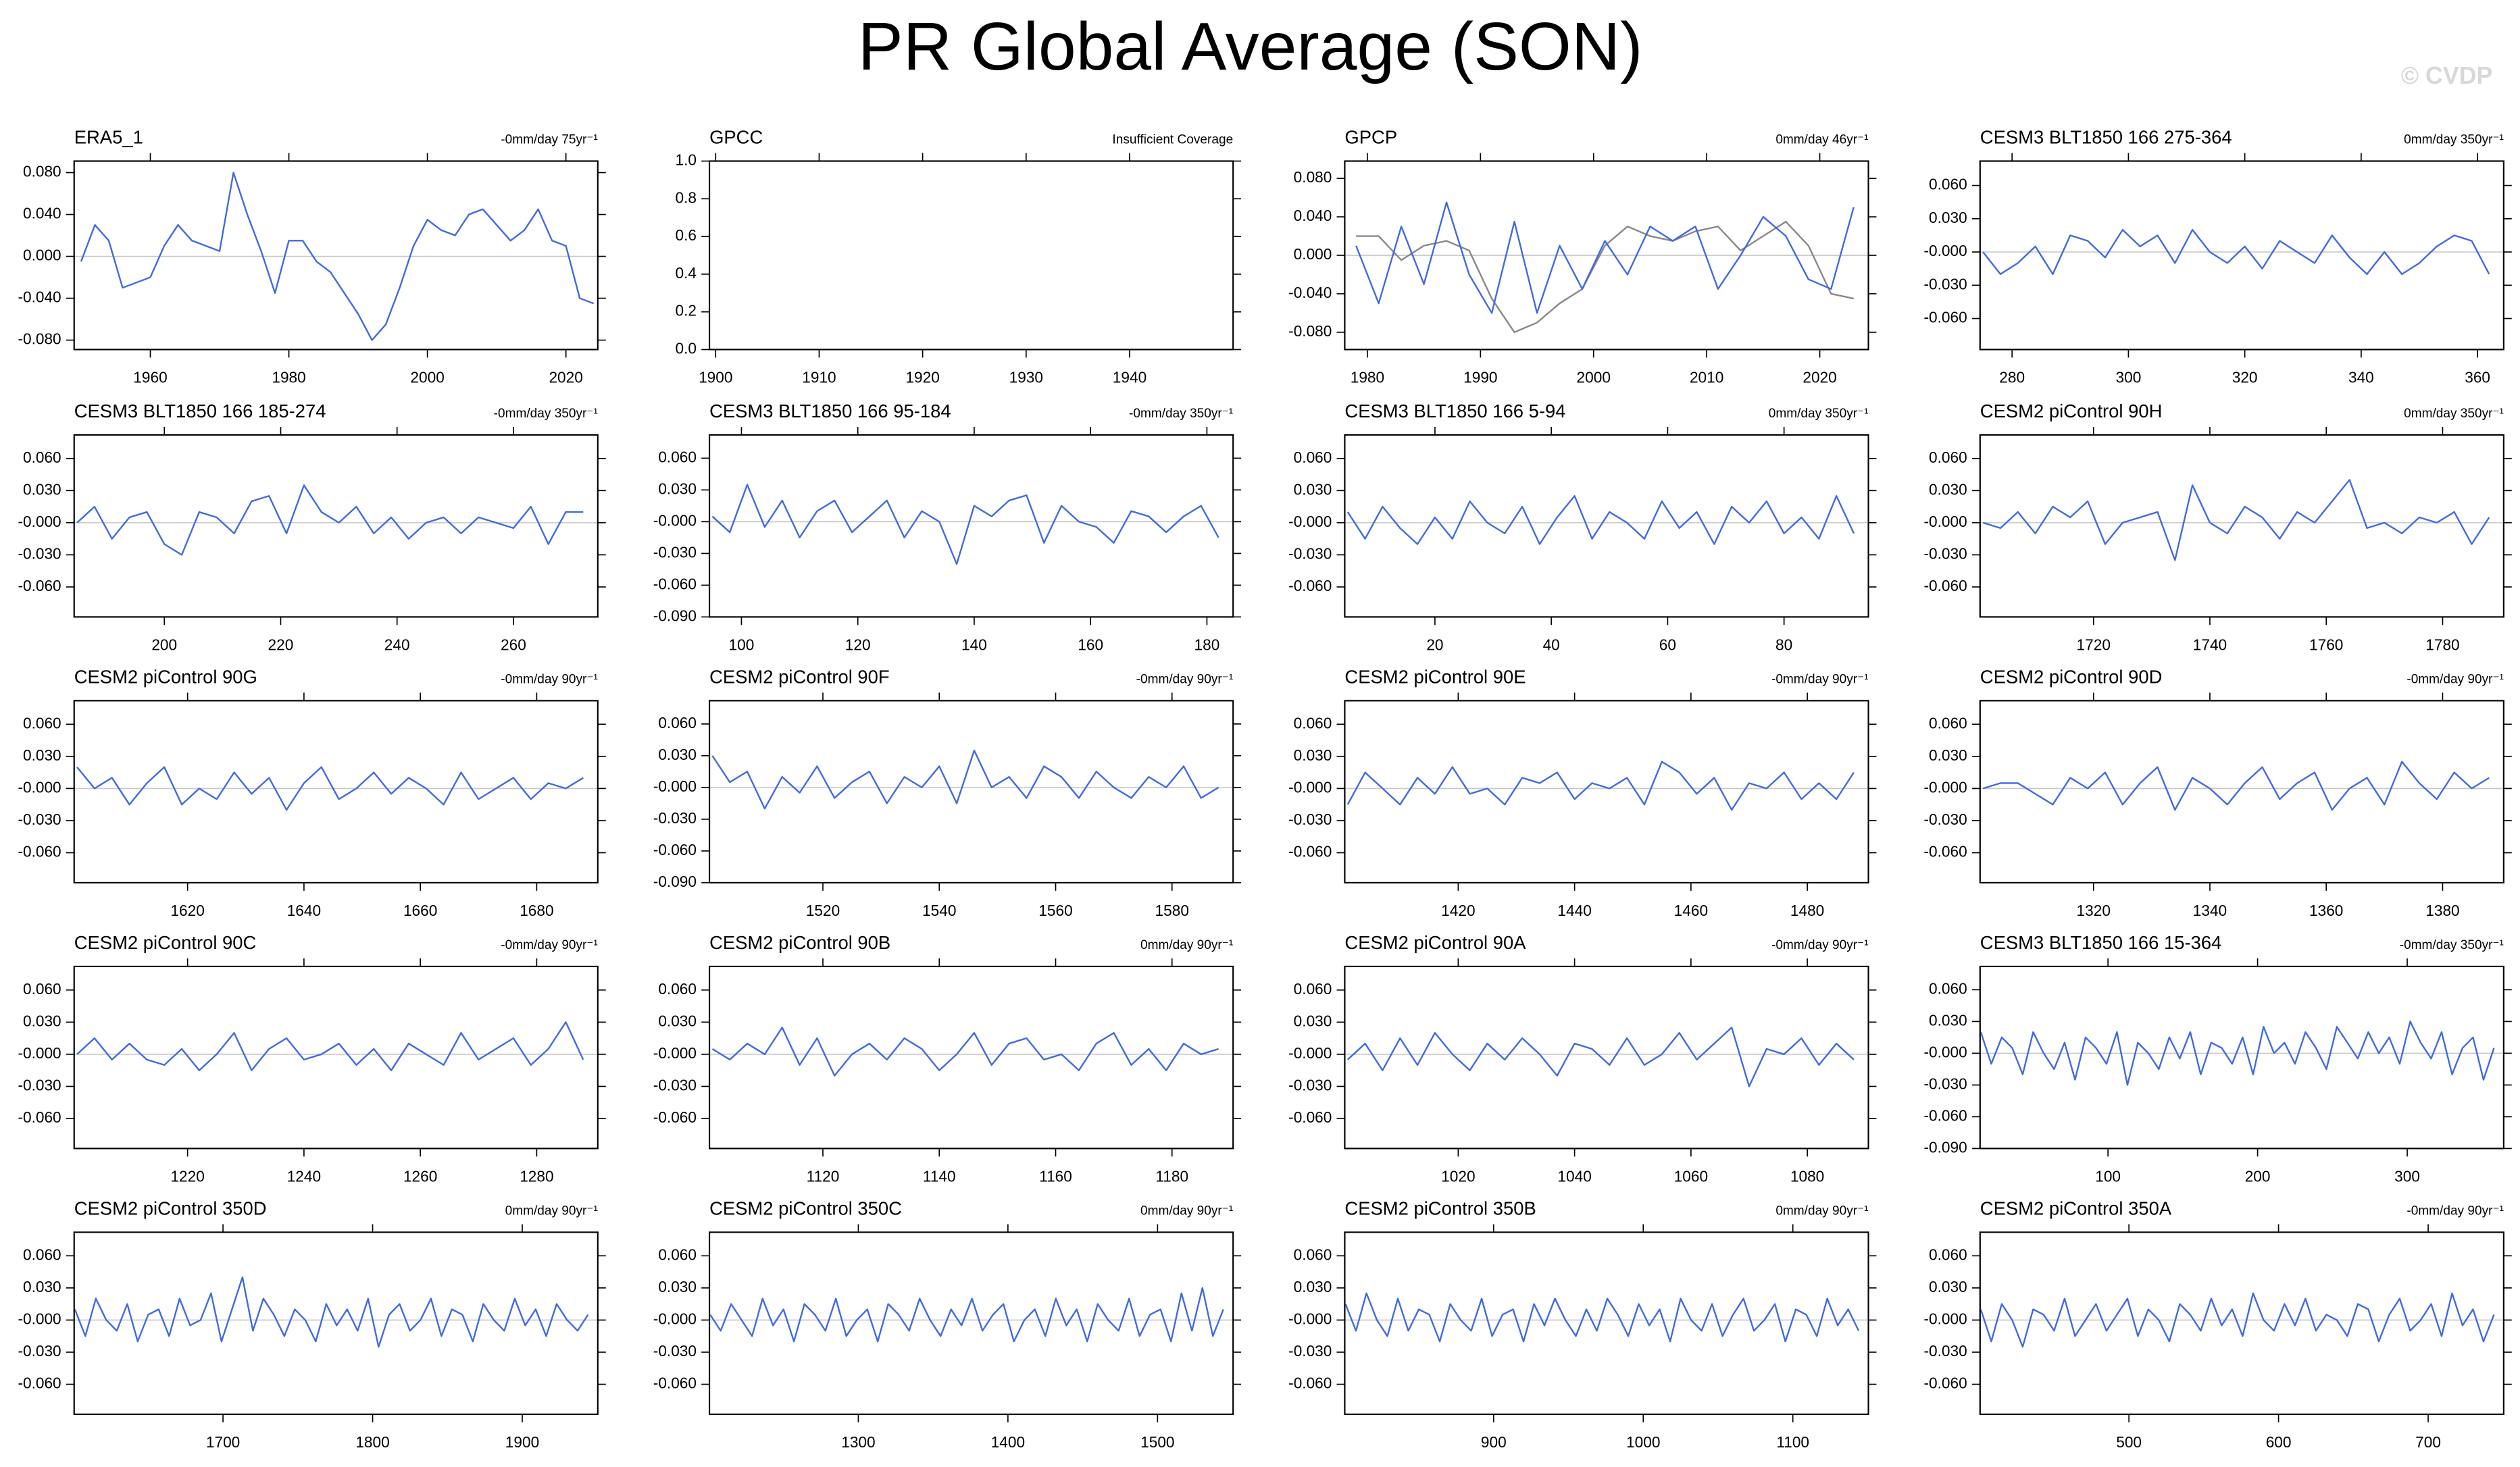  What do you see at coordinates (2454, 140) in the screenshot?
I see `panel-annotation: 0mm/day 350yr⁻¹` at bounding box center [2454, 140].